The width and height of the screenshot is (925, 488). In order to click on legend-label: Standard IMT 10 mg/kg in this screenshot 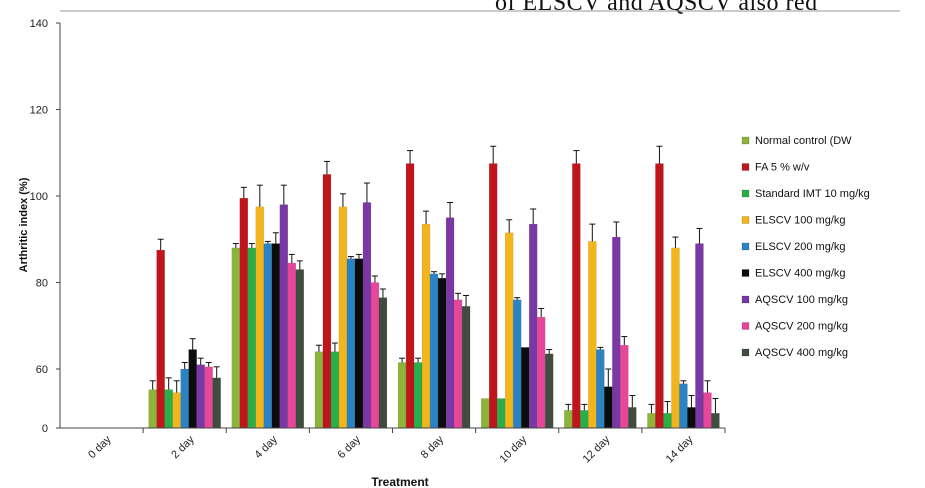, I will do `click(812, 194)`.